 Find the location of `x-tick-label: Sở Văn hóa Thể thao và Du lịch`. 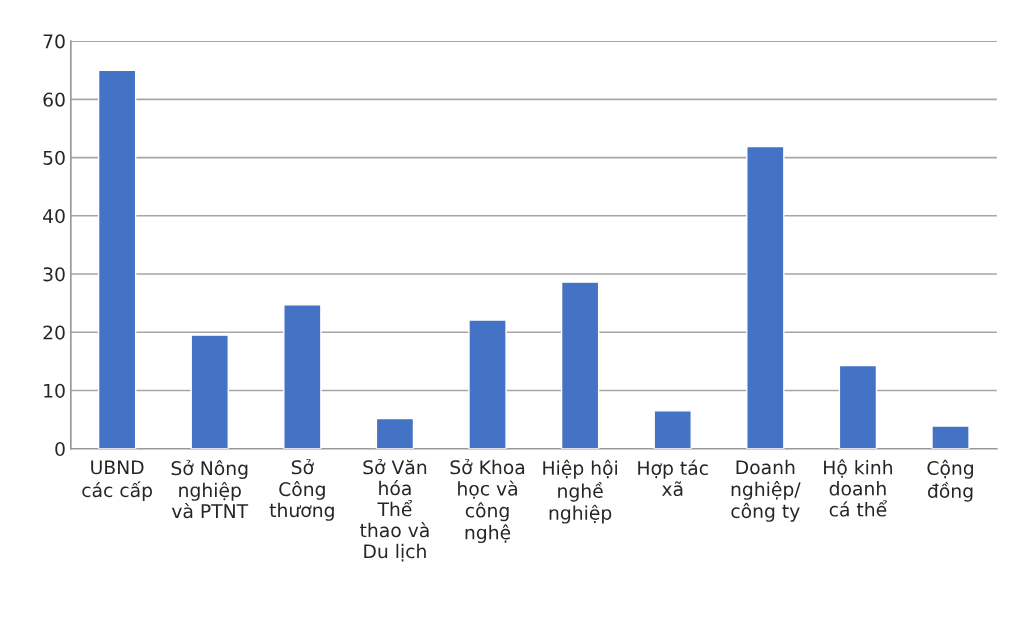

x-tick-label: Sở Văn hóa Thể thao và Du lịch is located at coordinates (394, 510).